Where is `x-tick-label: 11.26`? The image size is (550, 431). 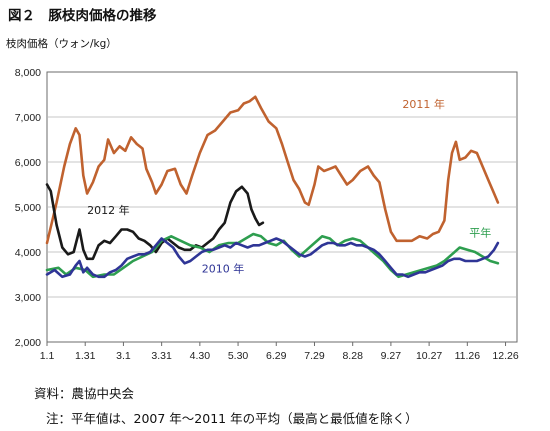 x-tick-label: 11.26 is located at coordinates (468, 356).